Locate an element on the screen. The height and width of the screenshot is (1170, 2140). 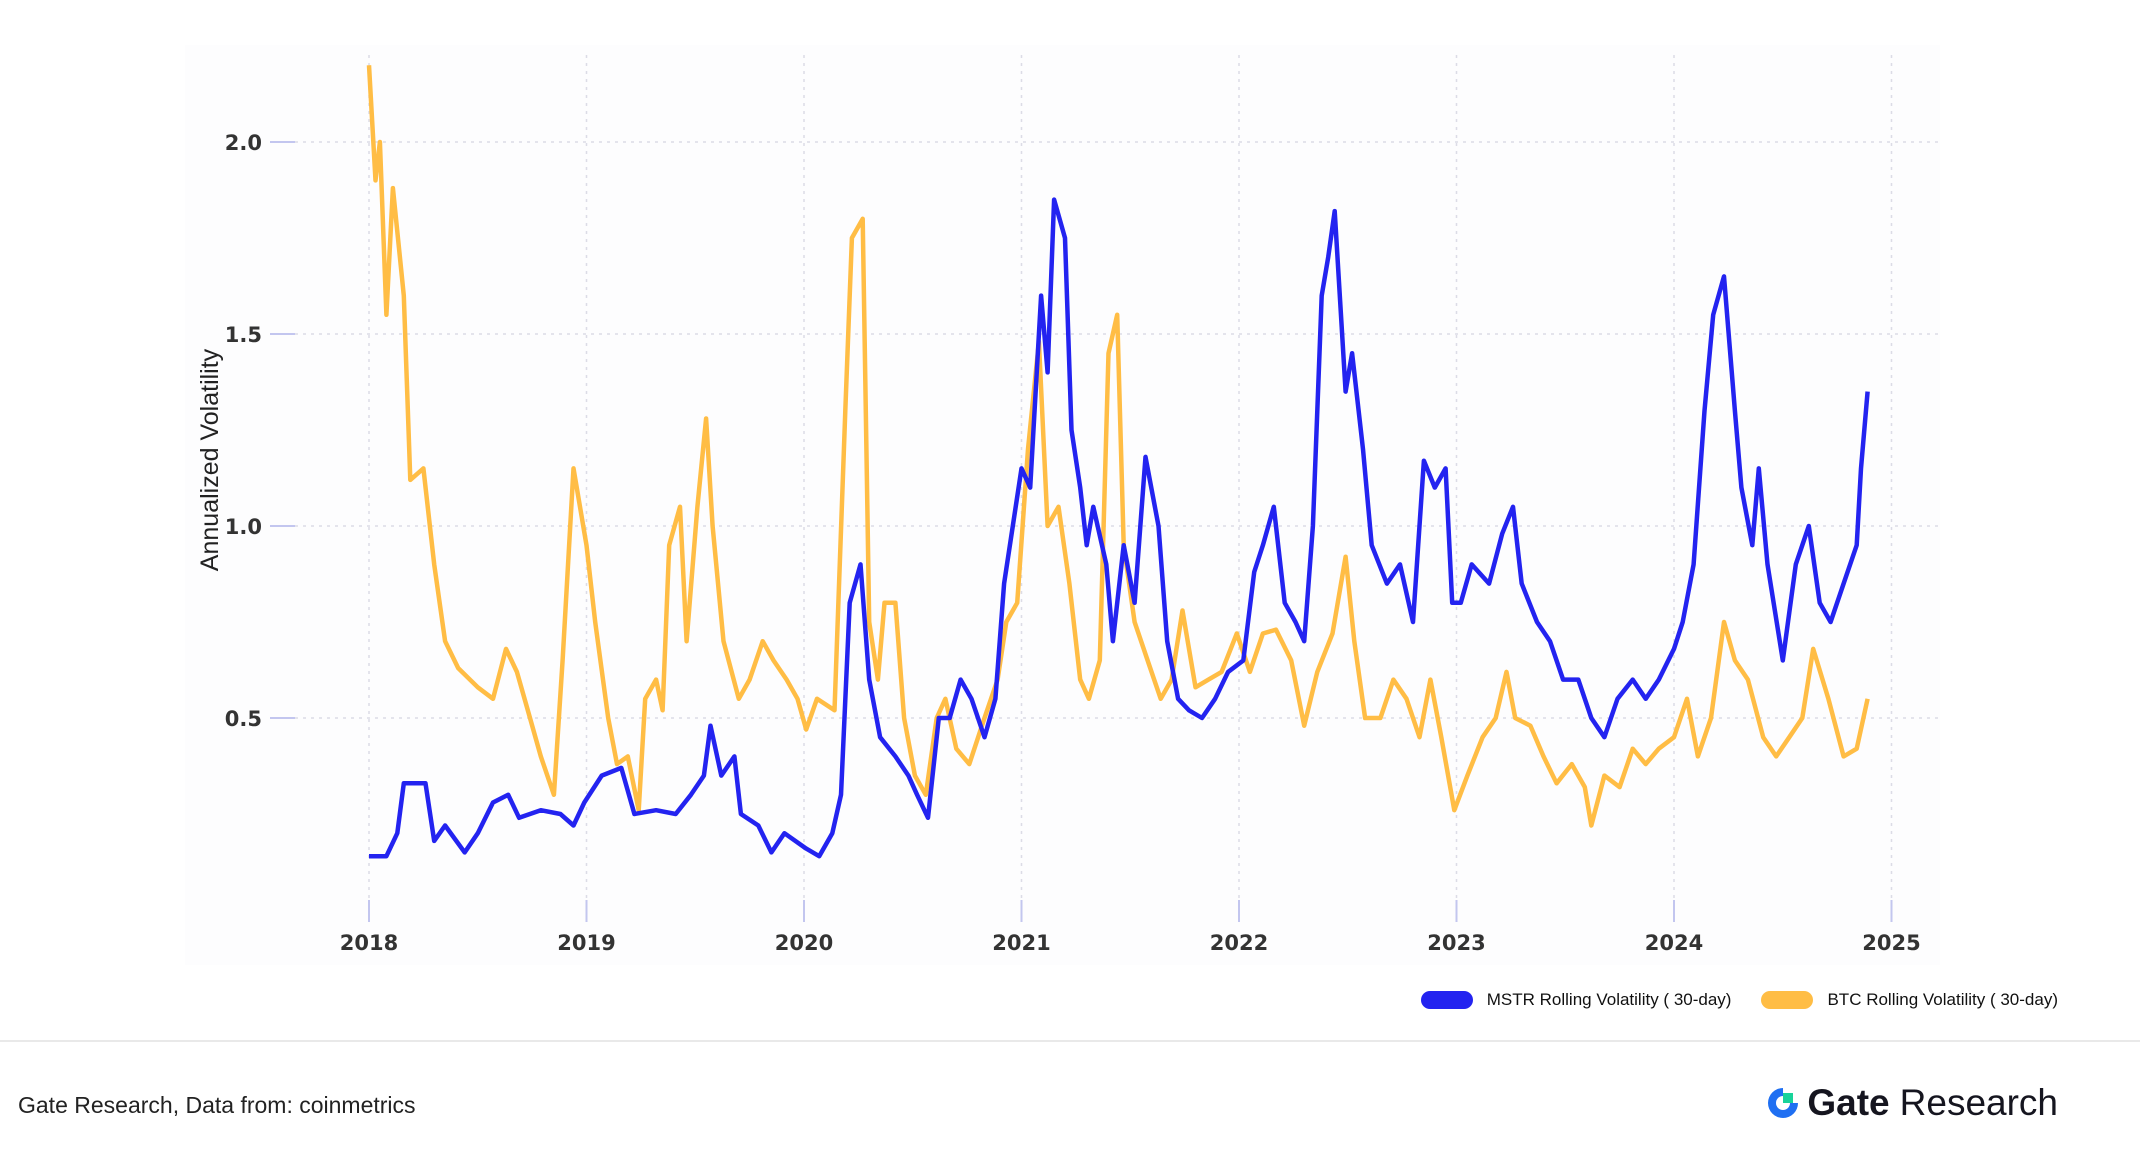
x-tick-label: 2020 is located at coordinates (804, 943).